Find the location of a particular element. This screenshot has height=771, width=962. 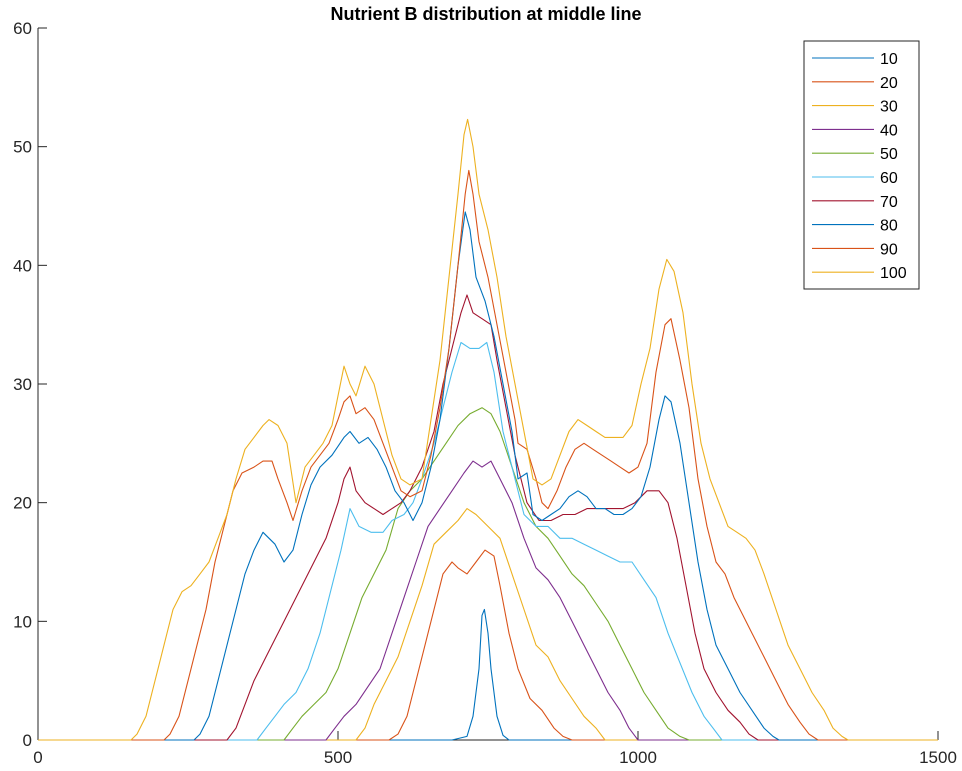

legend-label-40: 40 is located at coordinates (889, 130).